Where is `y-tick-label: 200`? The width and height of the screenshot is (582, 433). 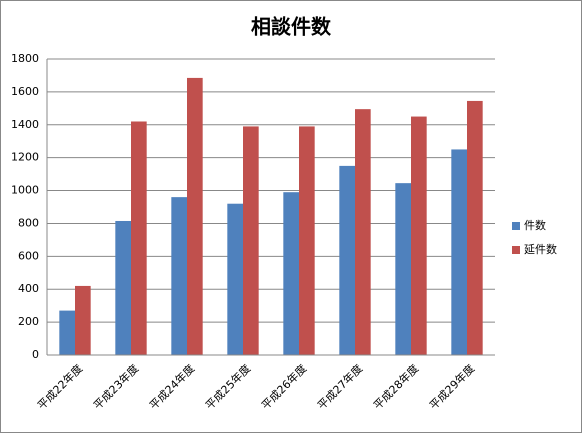 y-tick-label: 200 is located at coordinates (28, 321).